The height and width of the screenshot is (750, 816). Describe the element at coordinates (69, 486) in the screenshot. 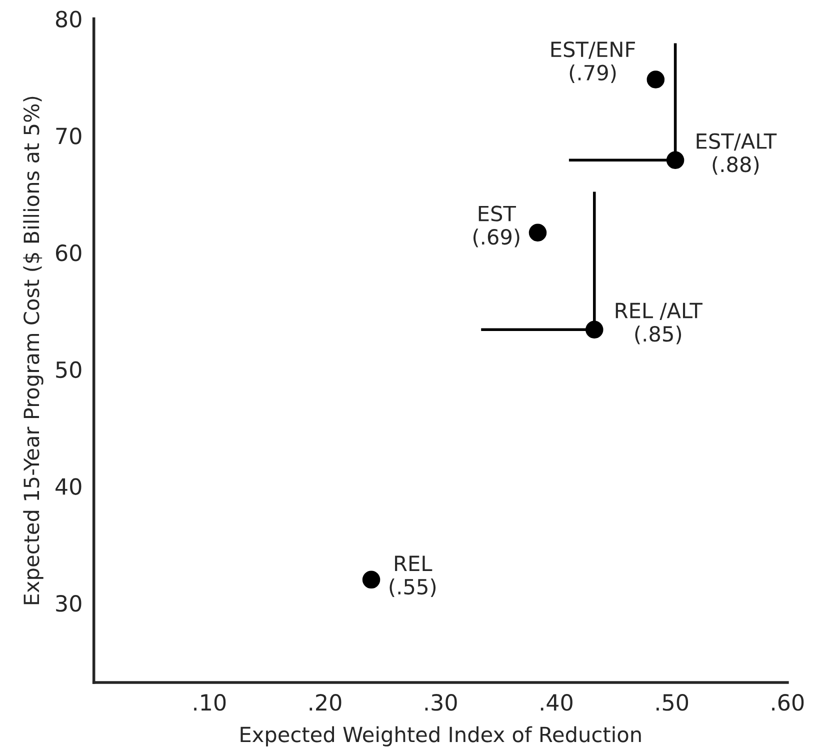

I see `y-tick-label: 40` at that location.